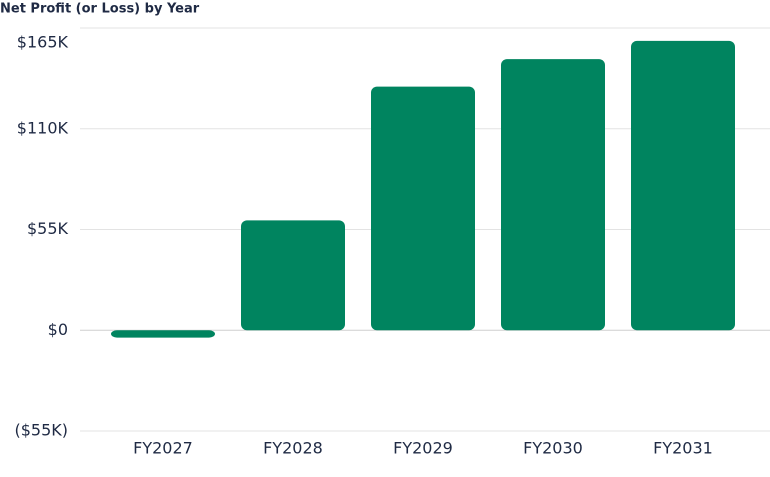 The height and width of the screenshot is (477, 770). Describe the element at coordinates (48, 228) in the screenshot. I see `y-tick-label: $55K` at that location.